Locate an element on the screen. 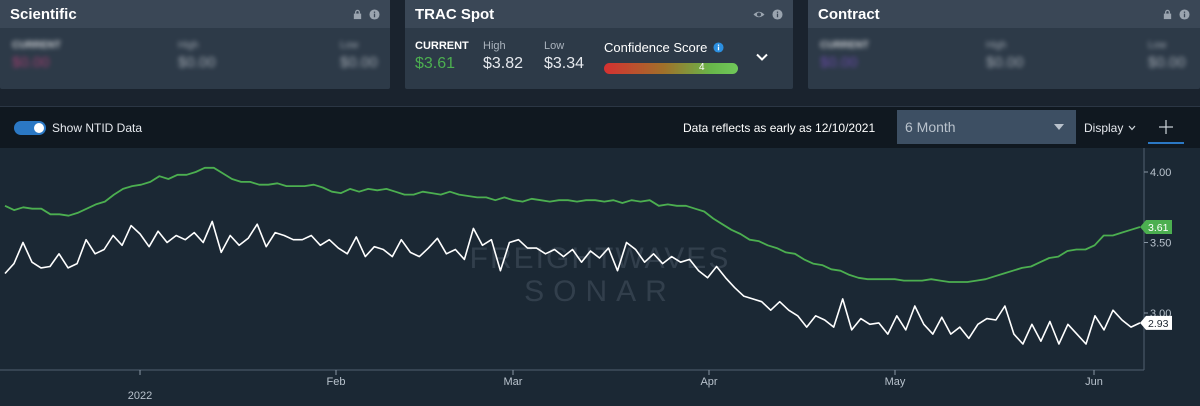  x-tick-label: 2022 is located at coordinates (140, 396).